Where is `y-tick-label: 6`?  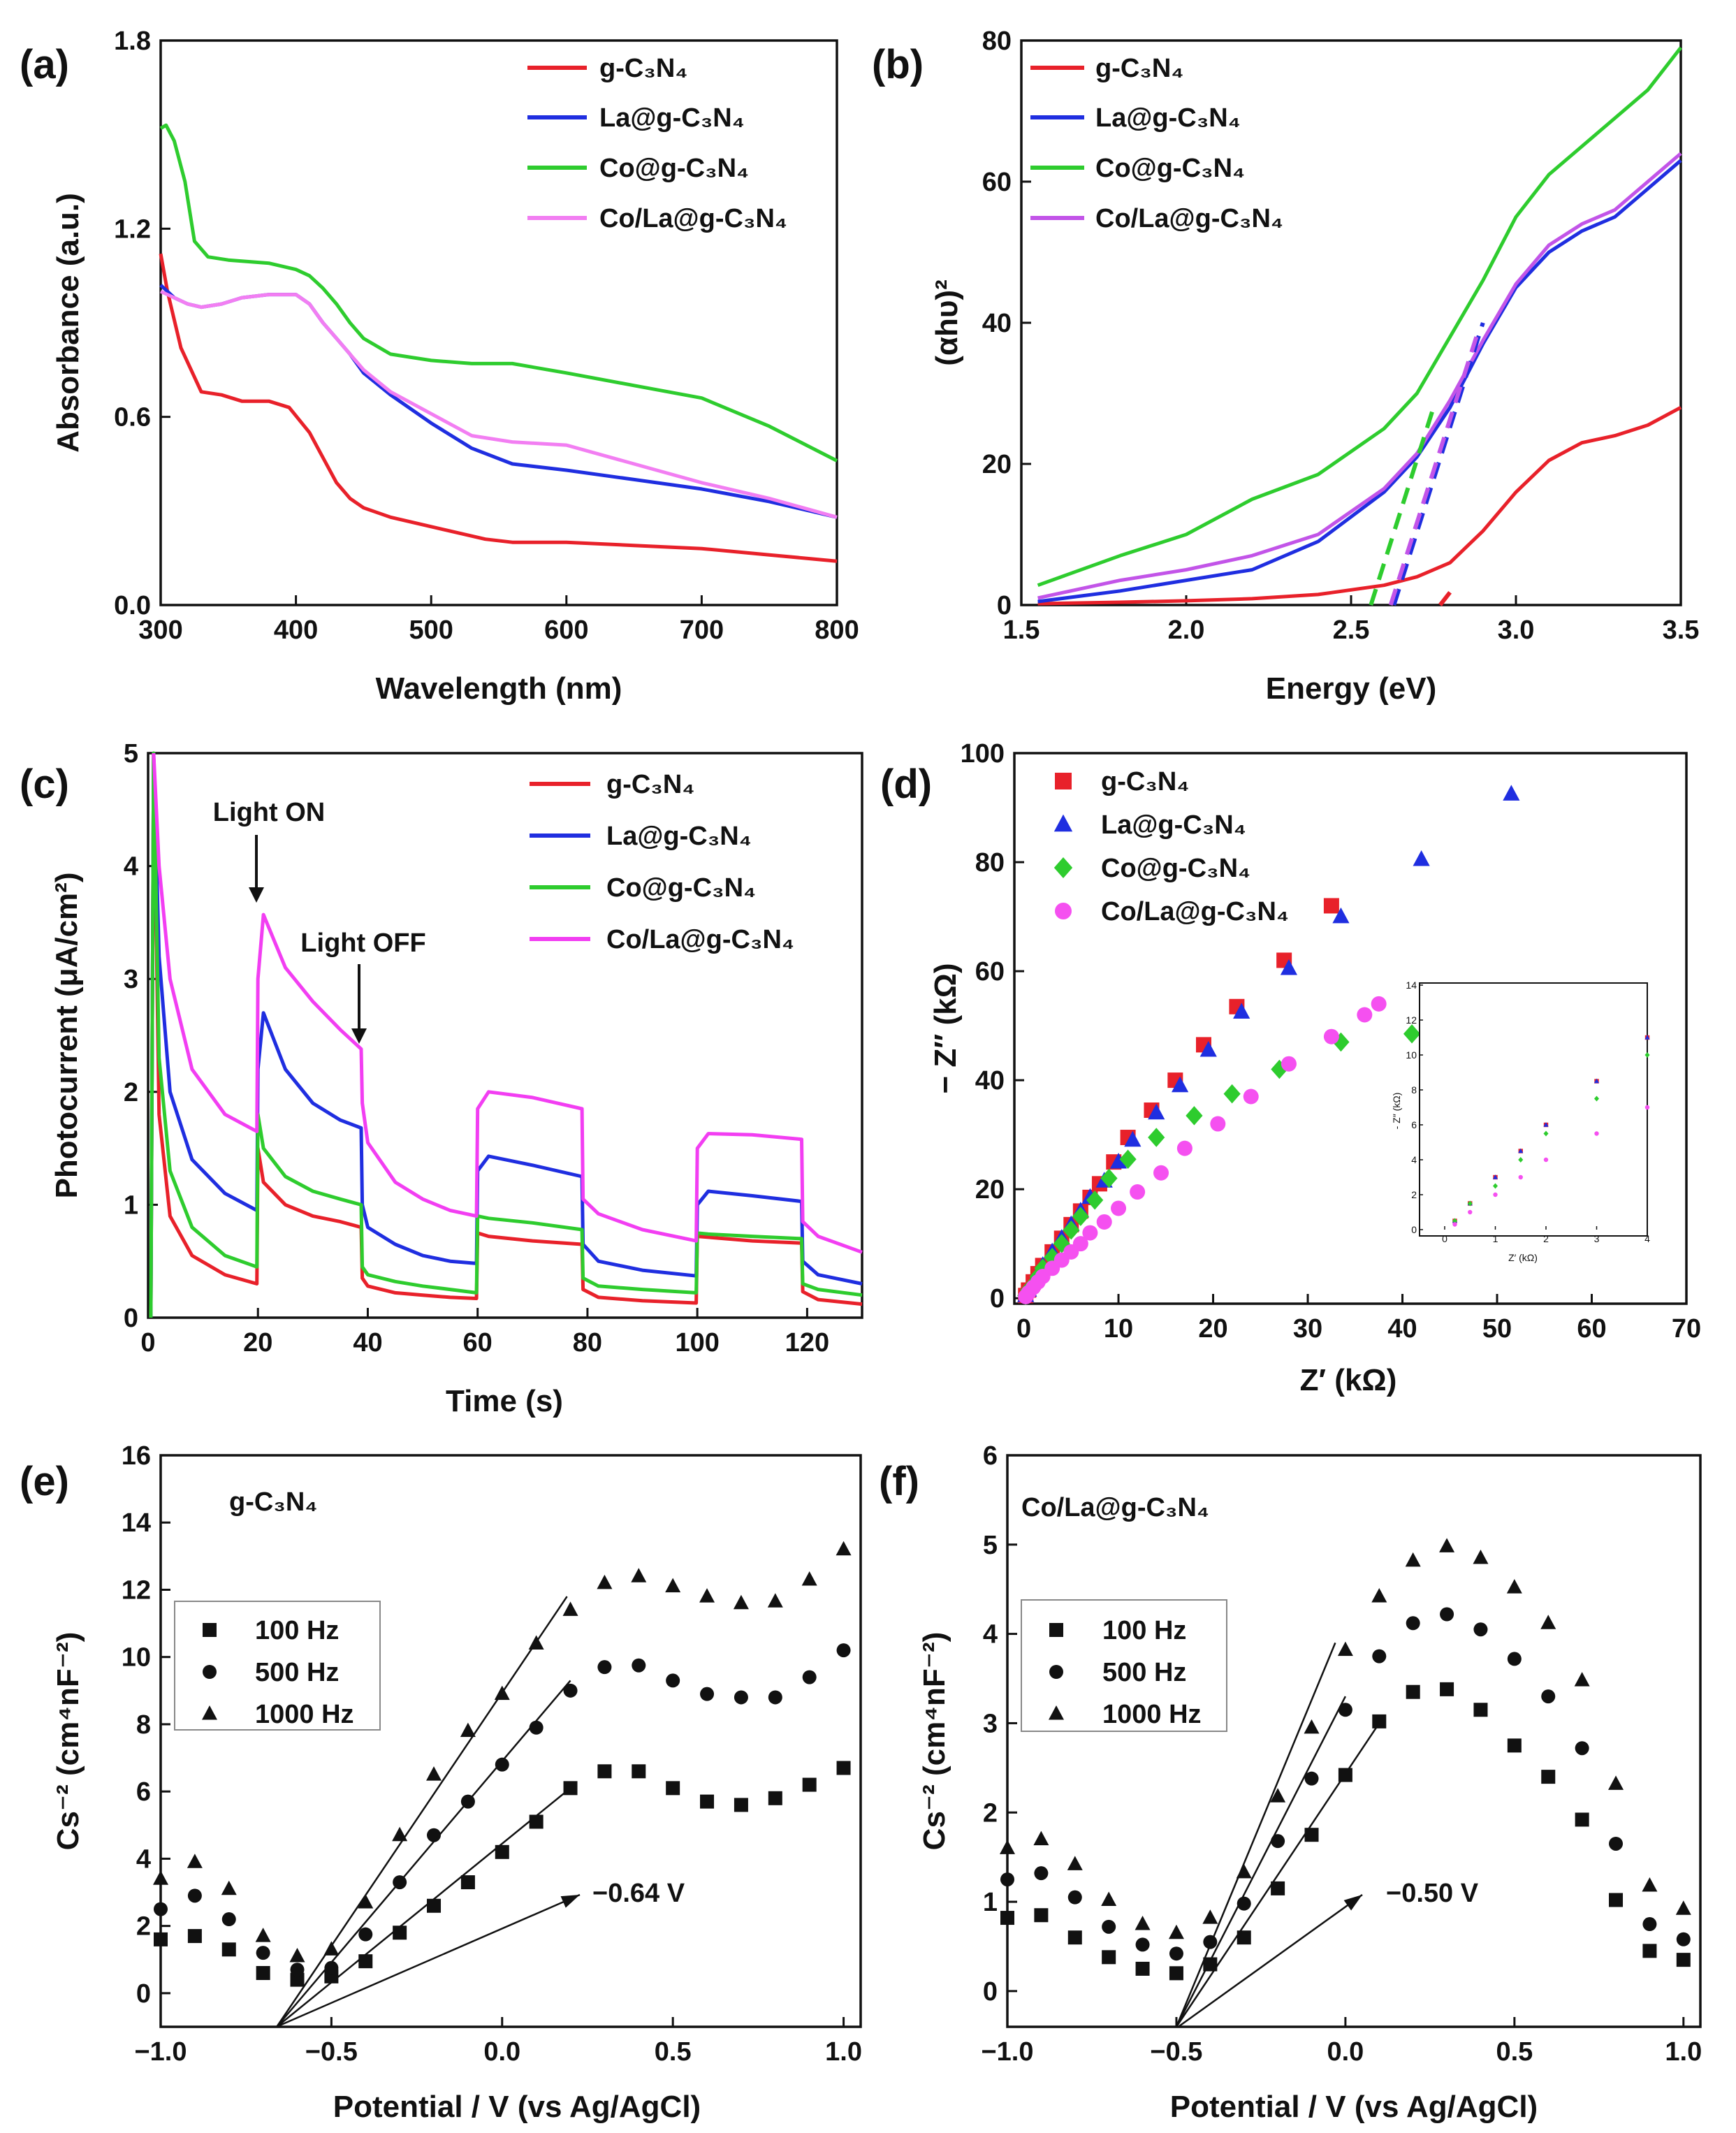
y-tick-label: 6 is located at coordinates (143, 1792).